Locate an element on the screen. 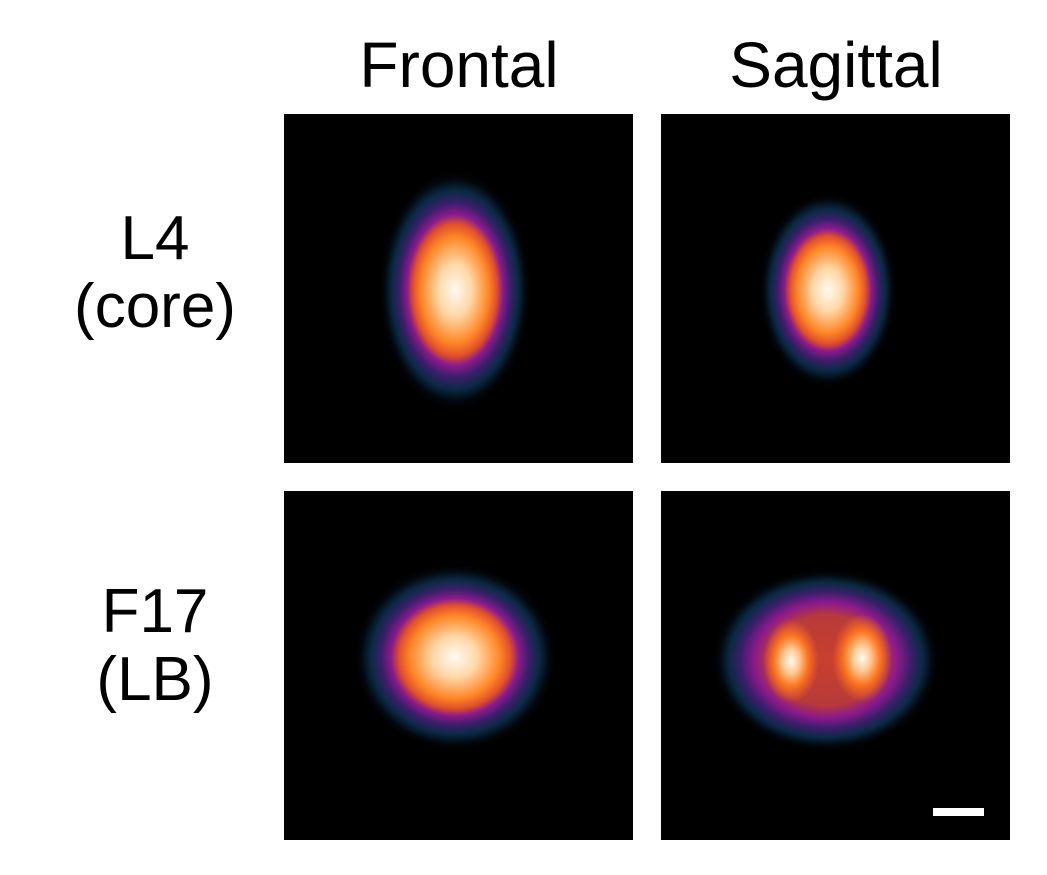 This screenshot has height=875, width=1047. column-title-sagittal: Sagittal is located at coordinates (836, 65).